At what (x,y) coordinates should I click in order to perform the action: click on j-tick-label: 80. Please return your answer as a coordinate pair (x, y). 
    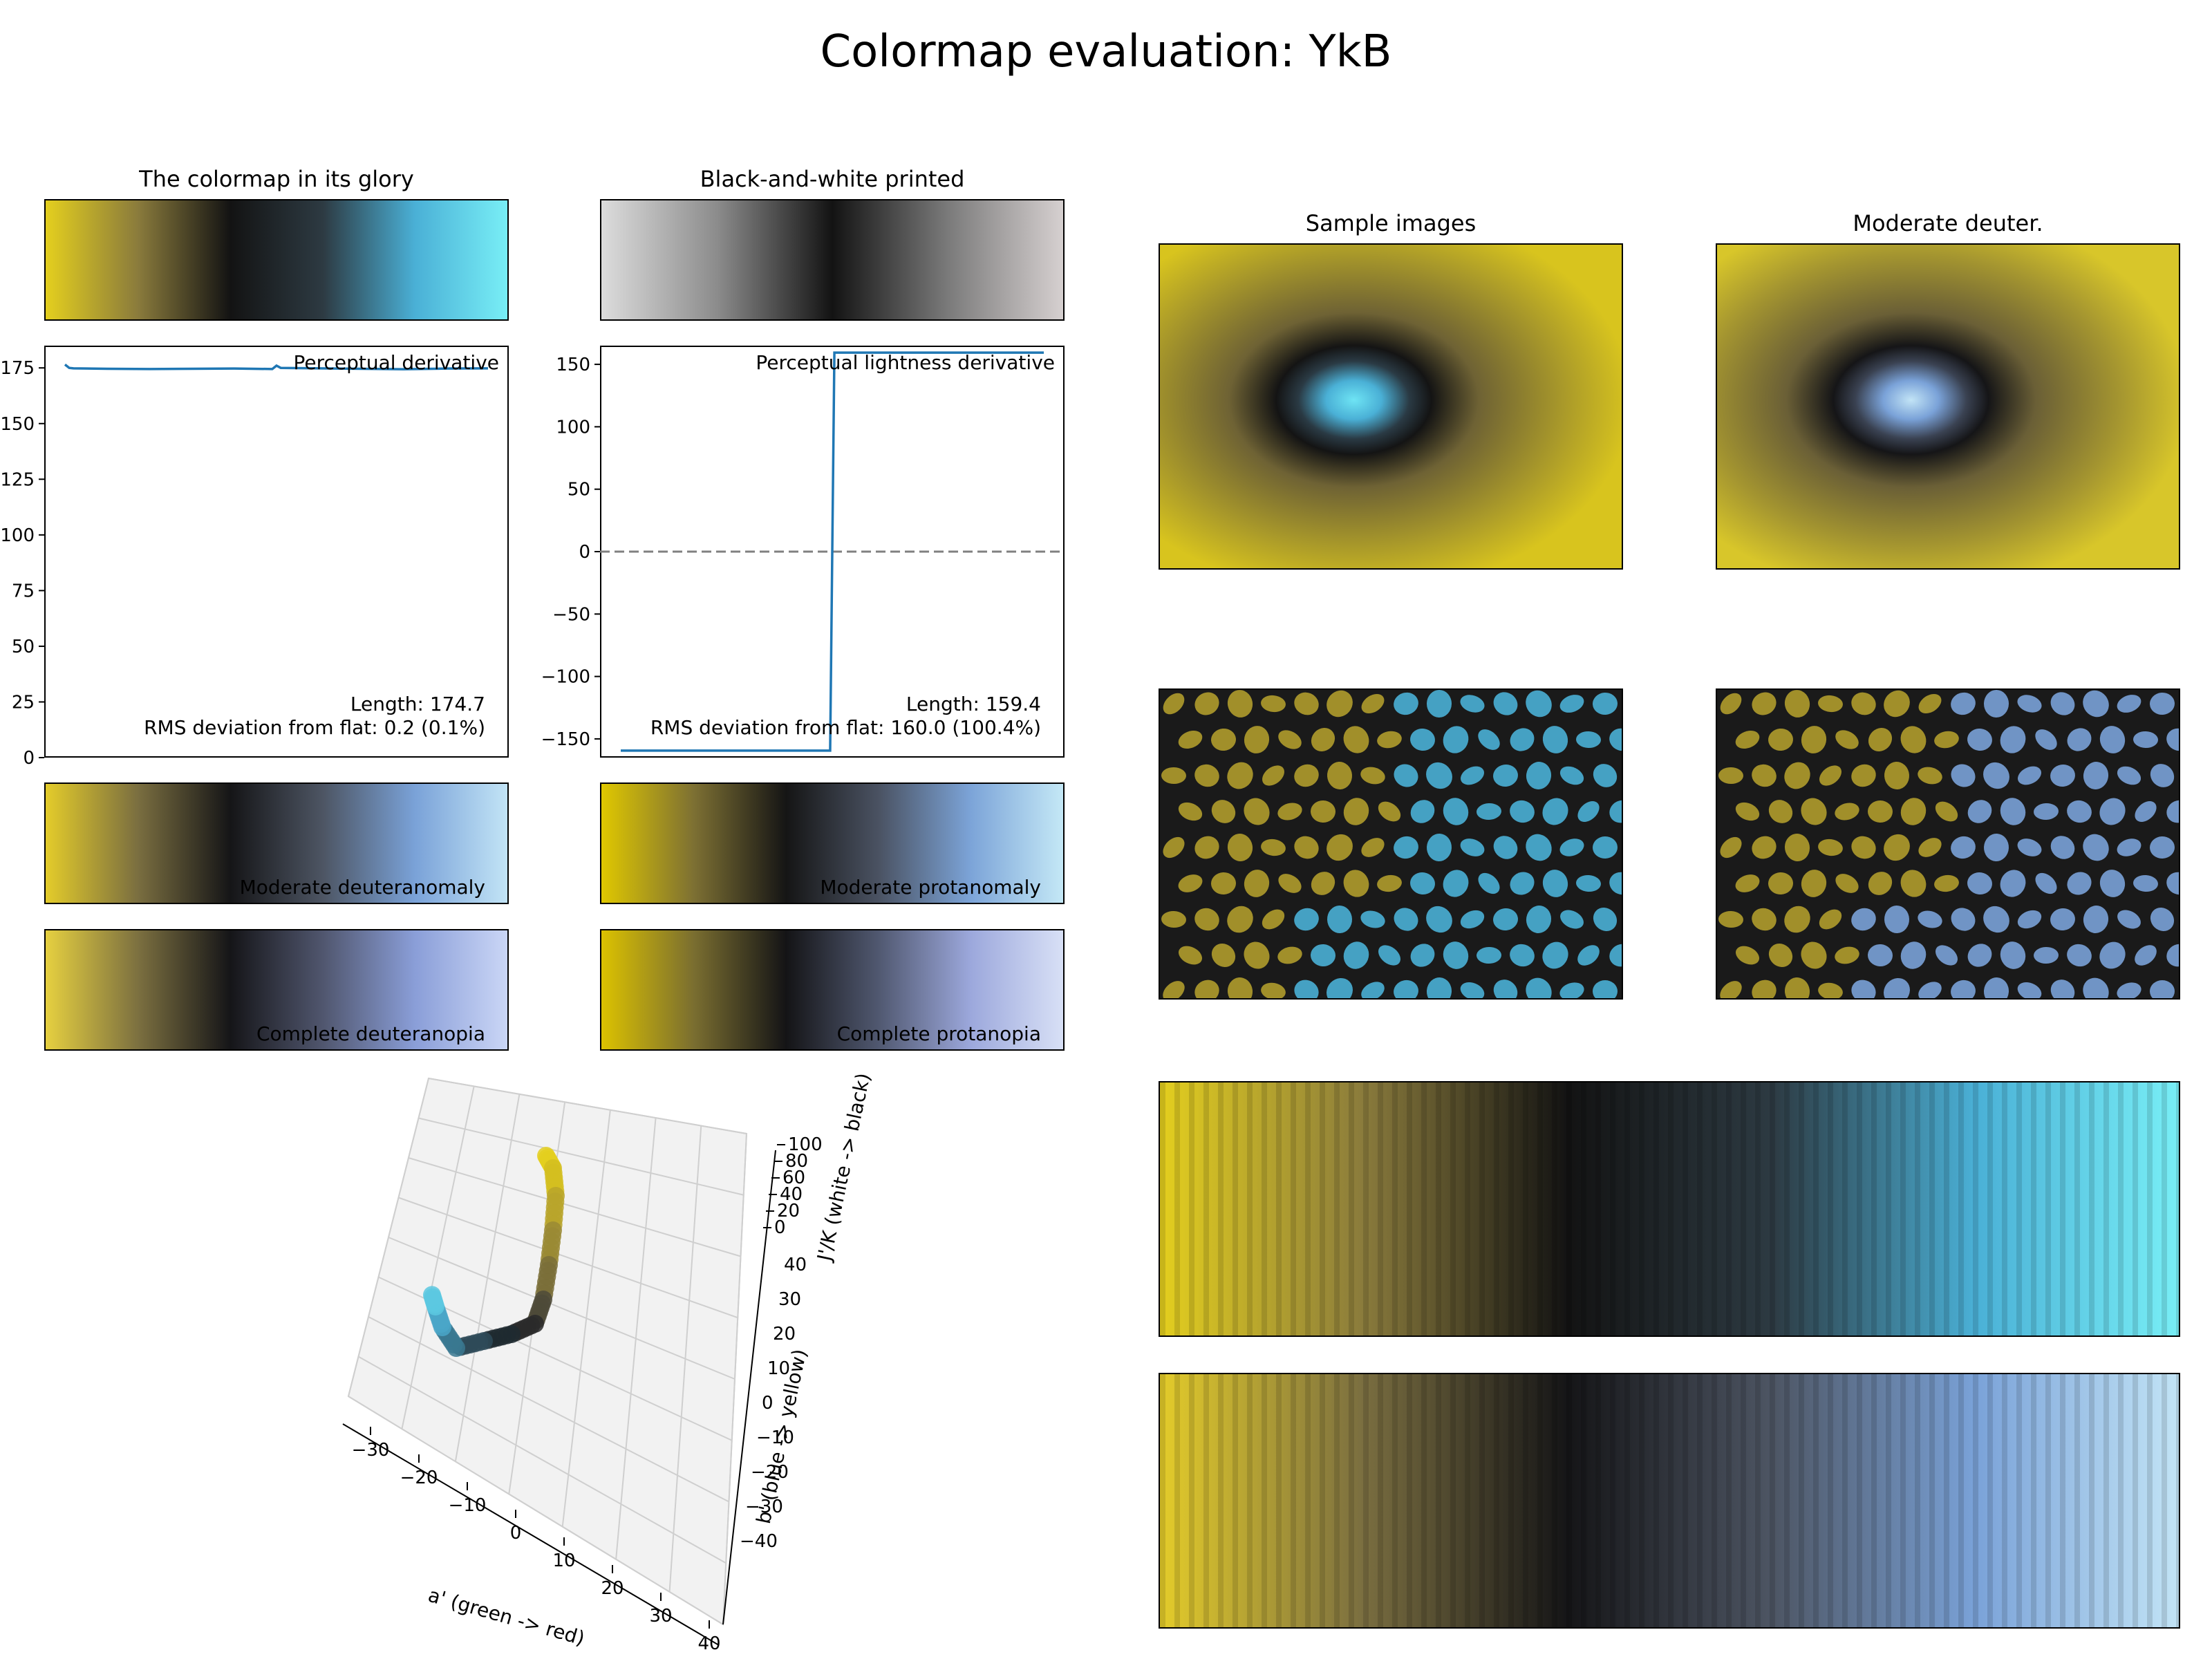
    Looking at the image, I should click on (796, 1161).